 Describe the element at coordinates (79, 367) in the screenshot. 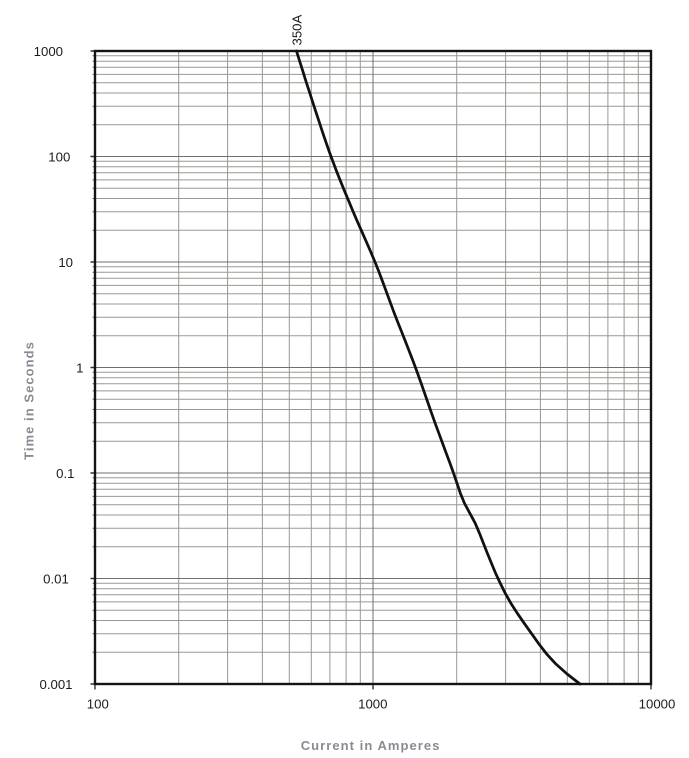

I see `svg-text: 1` at that location.